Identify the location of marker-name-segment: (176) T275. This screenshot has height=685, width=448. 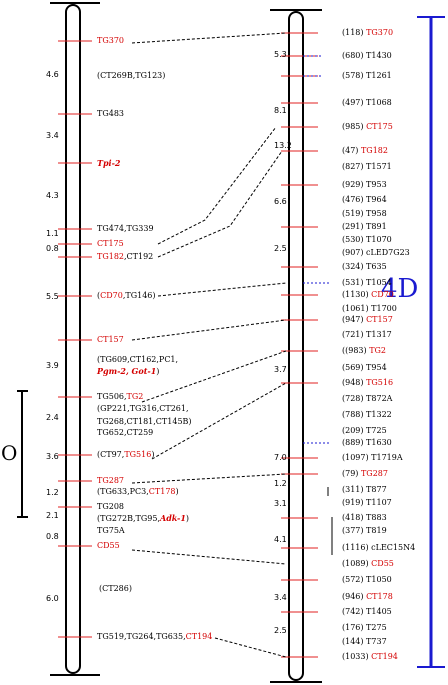
(364, 627).